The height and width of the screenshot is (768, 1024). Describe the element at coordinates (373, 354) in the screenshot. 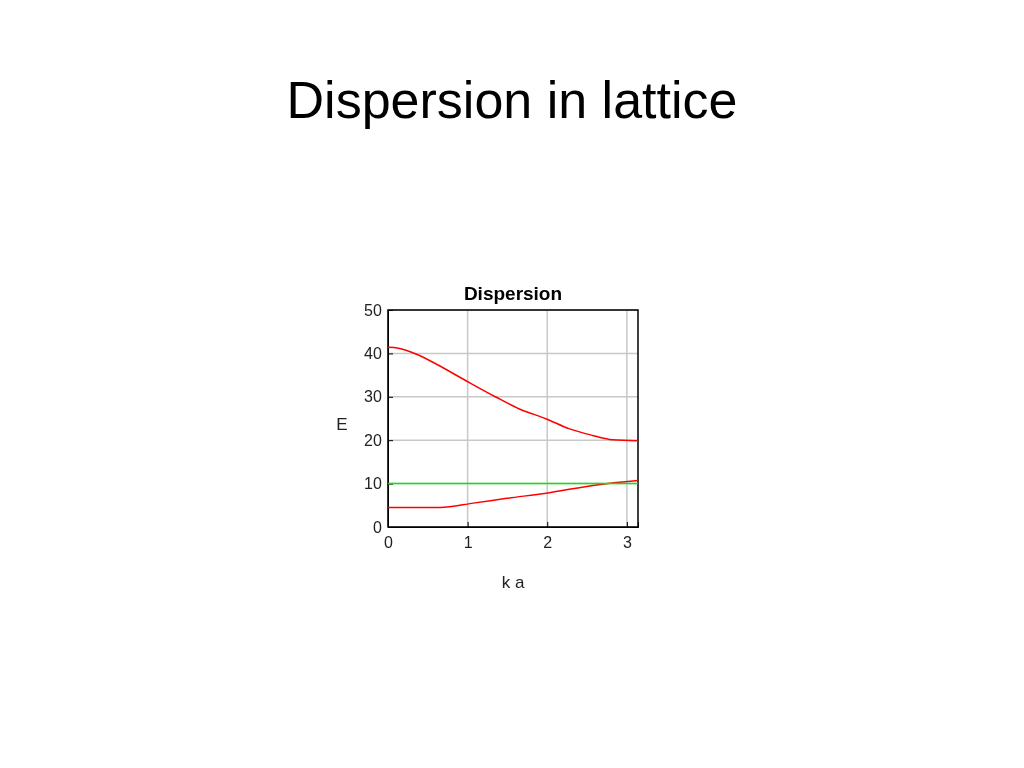

I see `y-tick-label: 40` at that location.